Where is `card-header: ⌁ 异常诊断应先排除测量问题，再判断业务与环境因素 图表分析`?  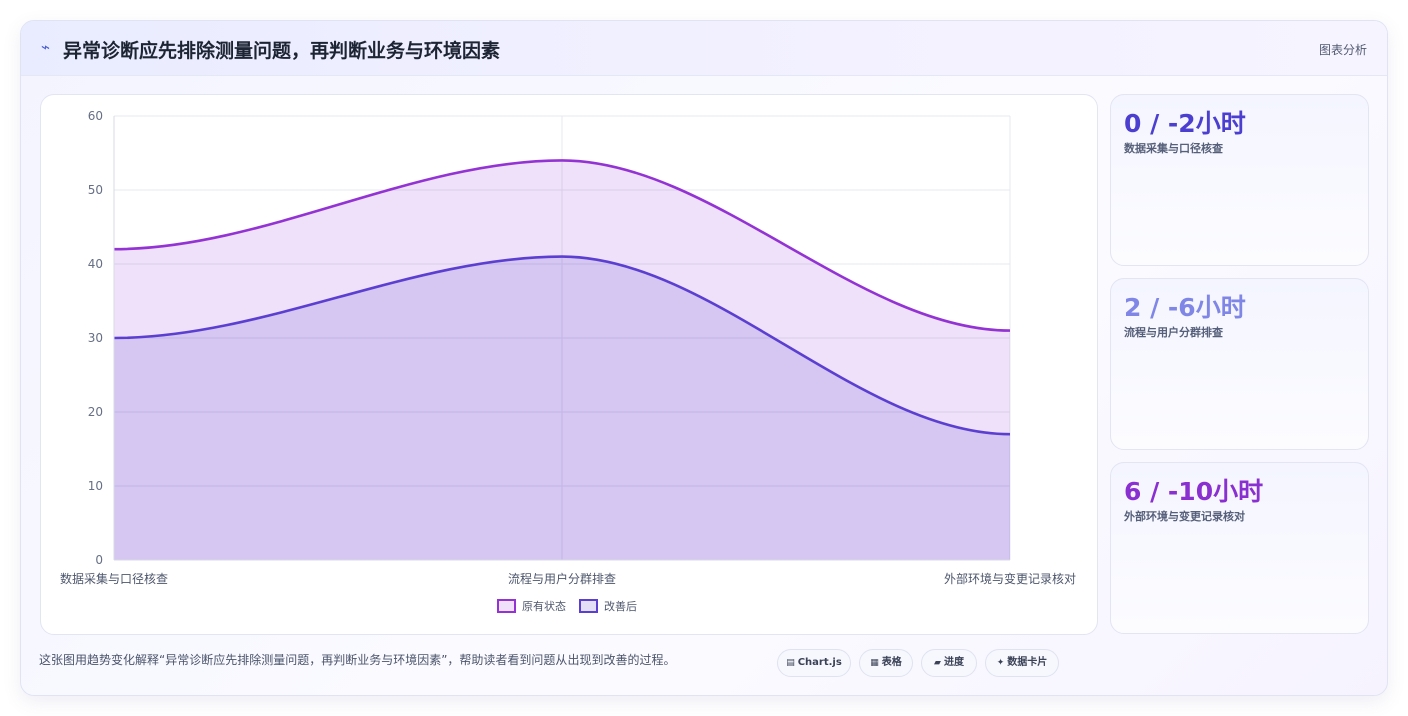
card-header: ⌁ 异常诊断应先排除测量问题，再判断业务与环境因素 图表分析 is located at coordinates (704, 48).